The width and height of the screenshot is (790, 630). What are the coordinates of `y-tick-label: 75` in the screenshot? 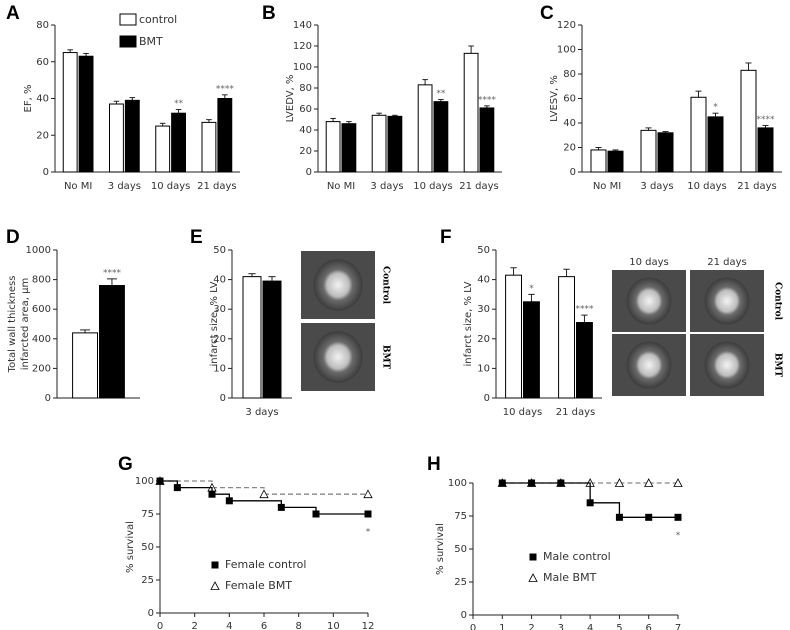 It's located at (147, 514).